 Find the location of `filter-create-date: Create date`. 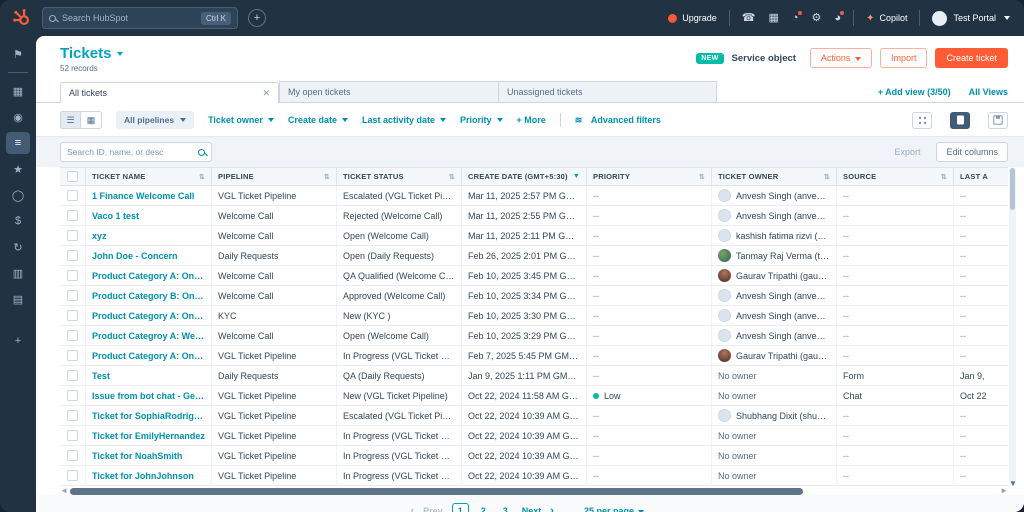

filter-create-date: Create date is located at coordinates (318, 120).